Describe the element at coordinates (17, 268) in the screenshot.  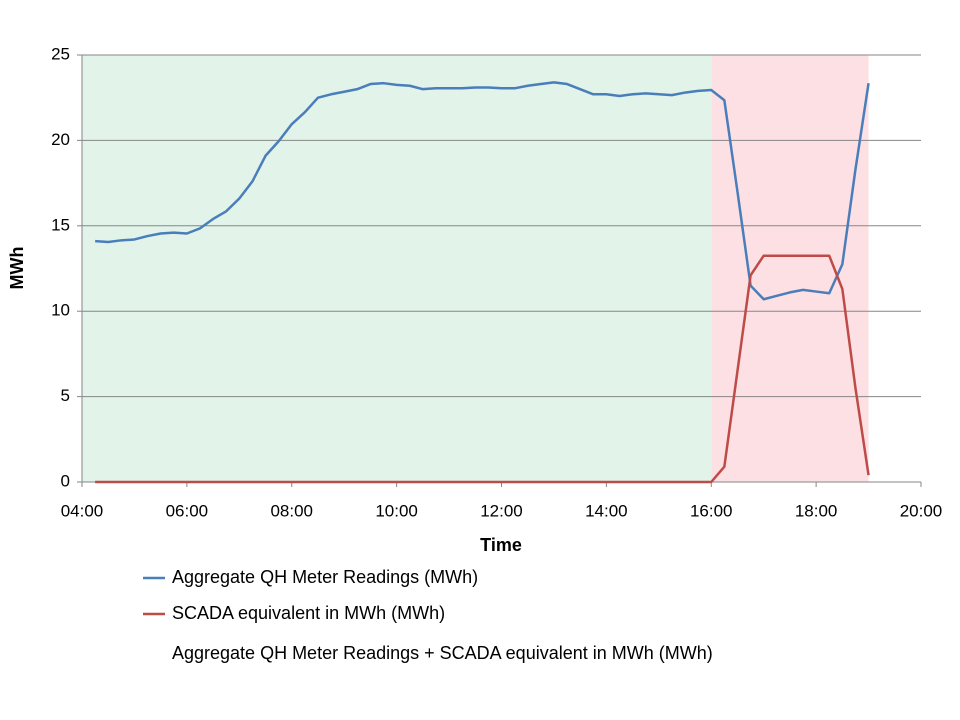
I see `y-axis-title: MWh` at that location.